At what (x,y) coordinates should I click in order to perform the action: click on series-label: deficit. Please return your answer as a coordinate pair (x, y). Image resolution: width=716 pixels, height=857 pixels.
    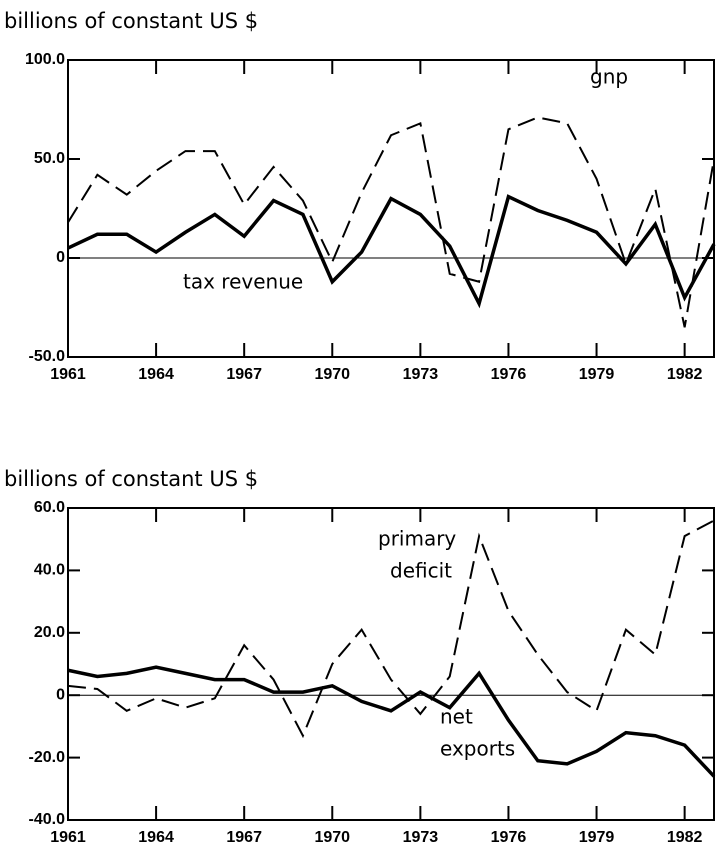
    Looking at the image, I should click on (421, 571).